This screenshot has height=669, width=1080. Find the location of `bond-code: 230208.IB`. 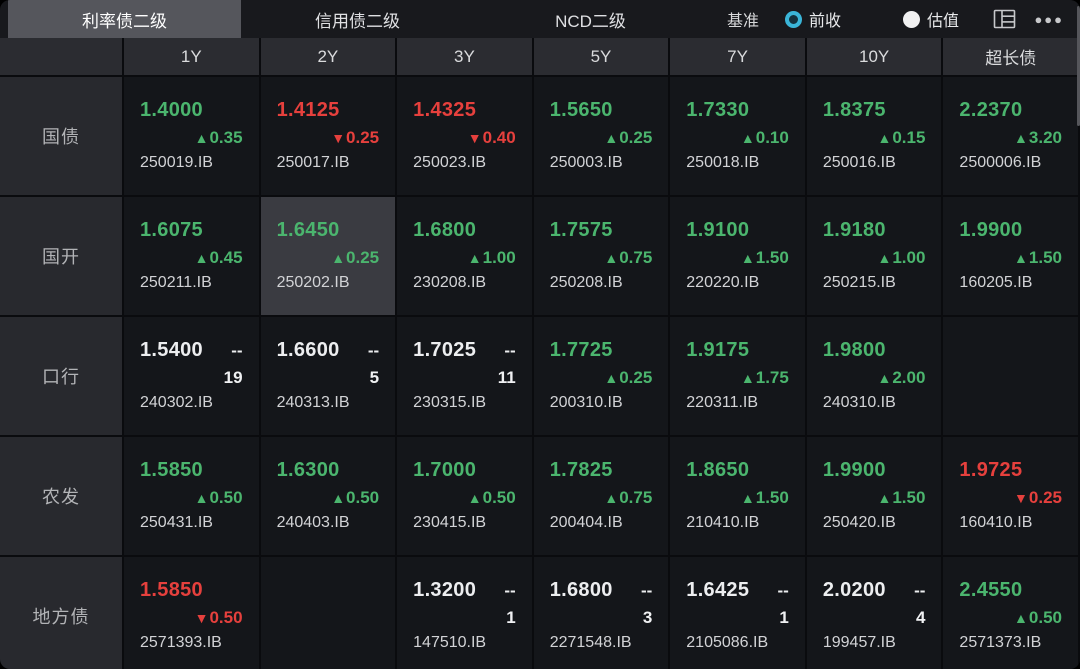

bond-code: 230208.IB is located at coordinates (450, 282).